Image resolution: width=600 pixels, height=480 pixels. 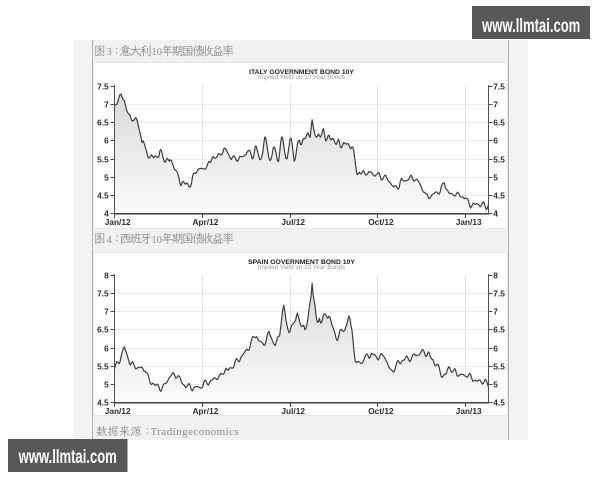 What do you see at coordinates (301, 72) in the screenshot?
I see `svg-text: ITALY GOVERNMENT BOND 10Y` at bounding box center [301, 72].